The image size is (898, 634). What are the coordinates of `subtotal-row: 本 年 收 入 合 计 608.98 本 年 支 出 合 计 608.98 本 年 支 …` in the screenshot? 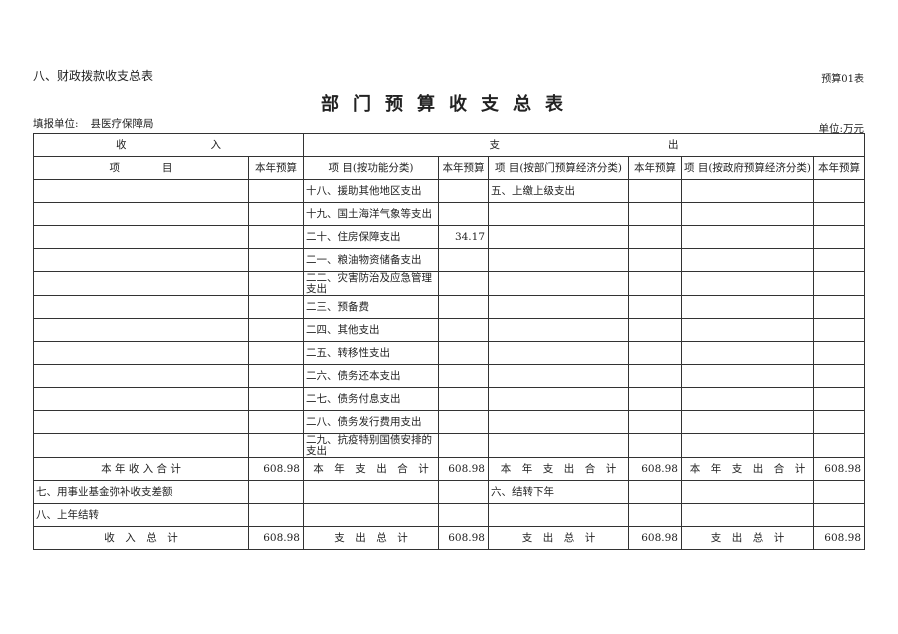 It's located at (449, 469).